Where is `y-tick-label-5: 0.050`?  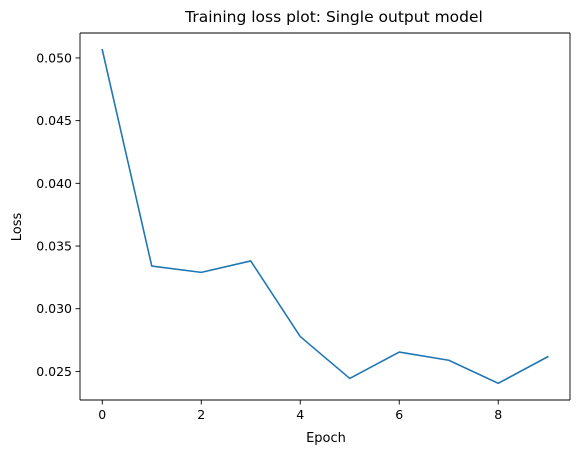
y-tick-label-5: 0.050 is located at coordinates (54, 57).